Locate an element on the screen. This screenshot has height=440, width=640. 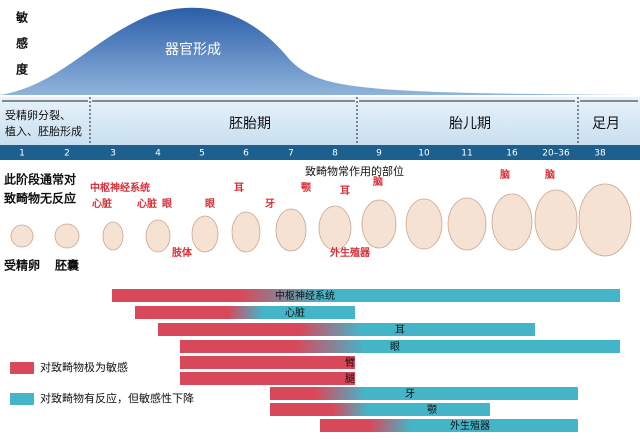
week-label: 10 is located at coordinates (424, 154).